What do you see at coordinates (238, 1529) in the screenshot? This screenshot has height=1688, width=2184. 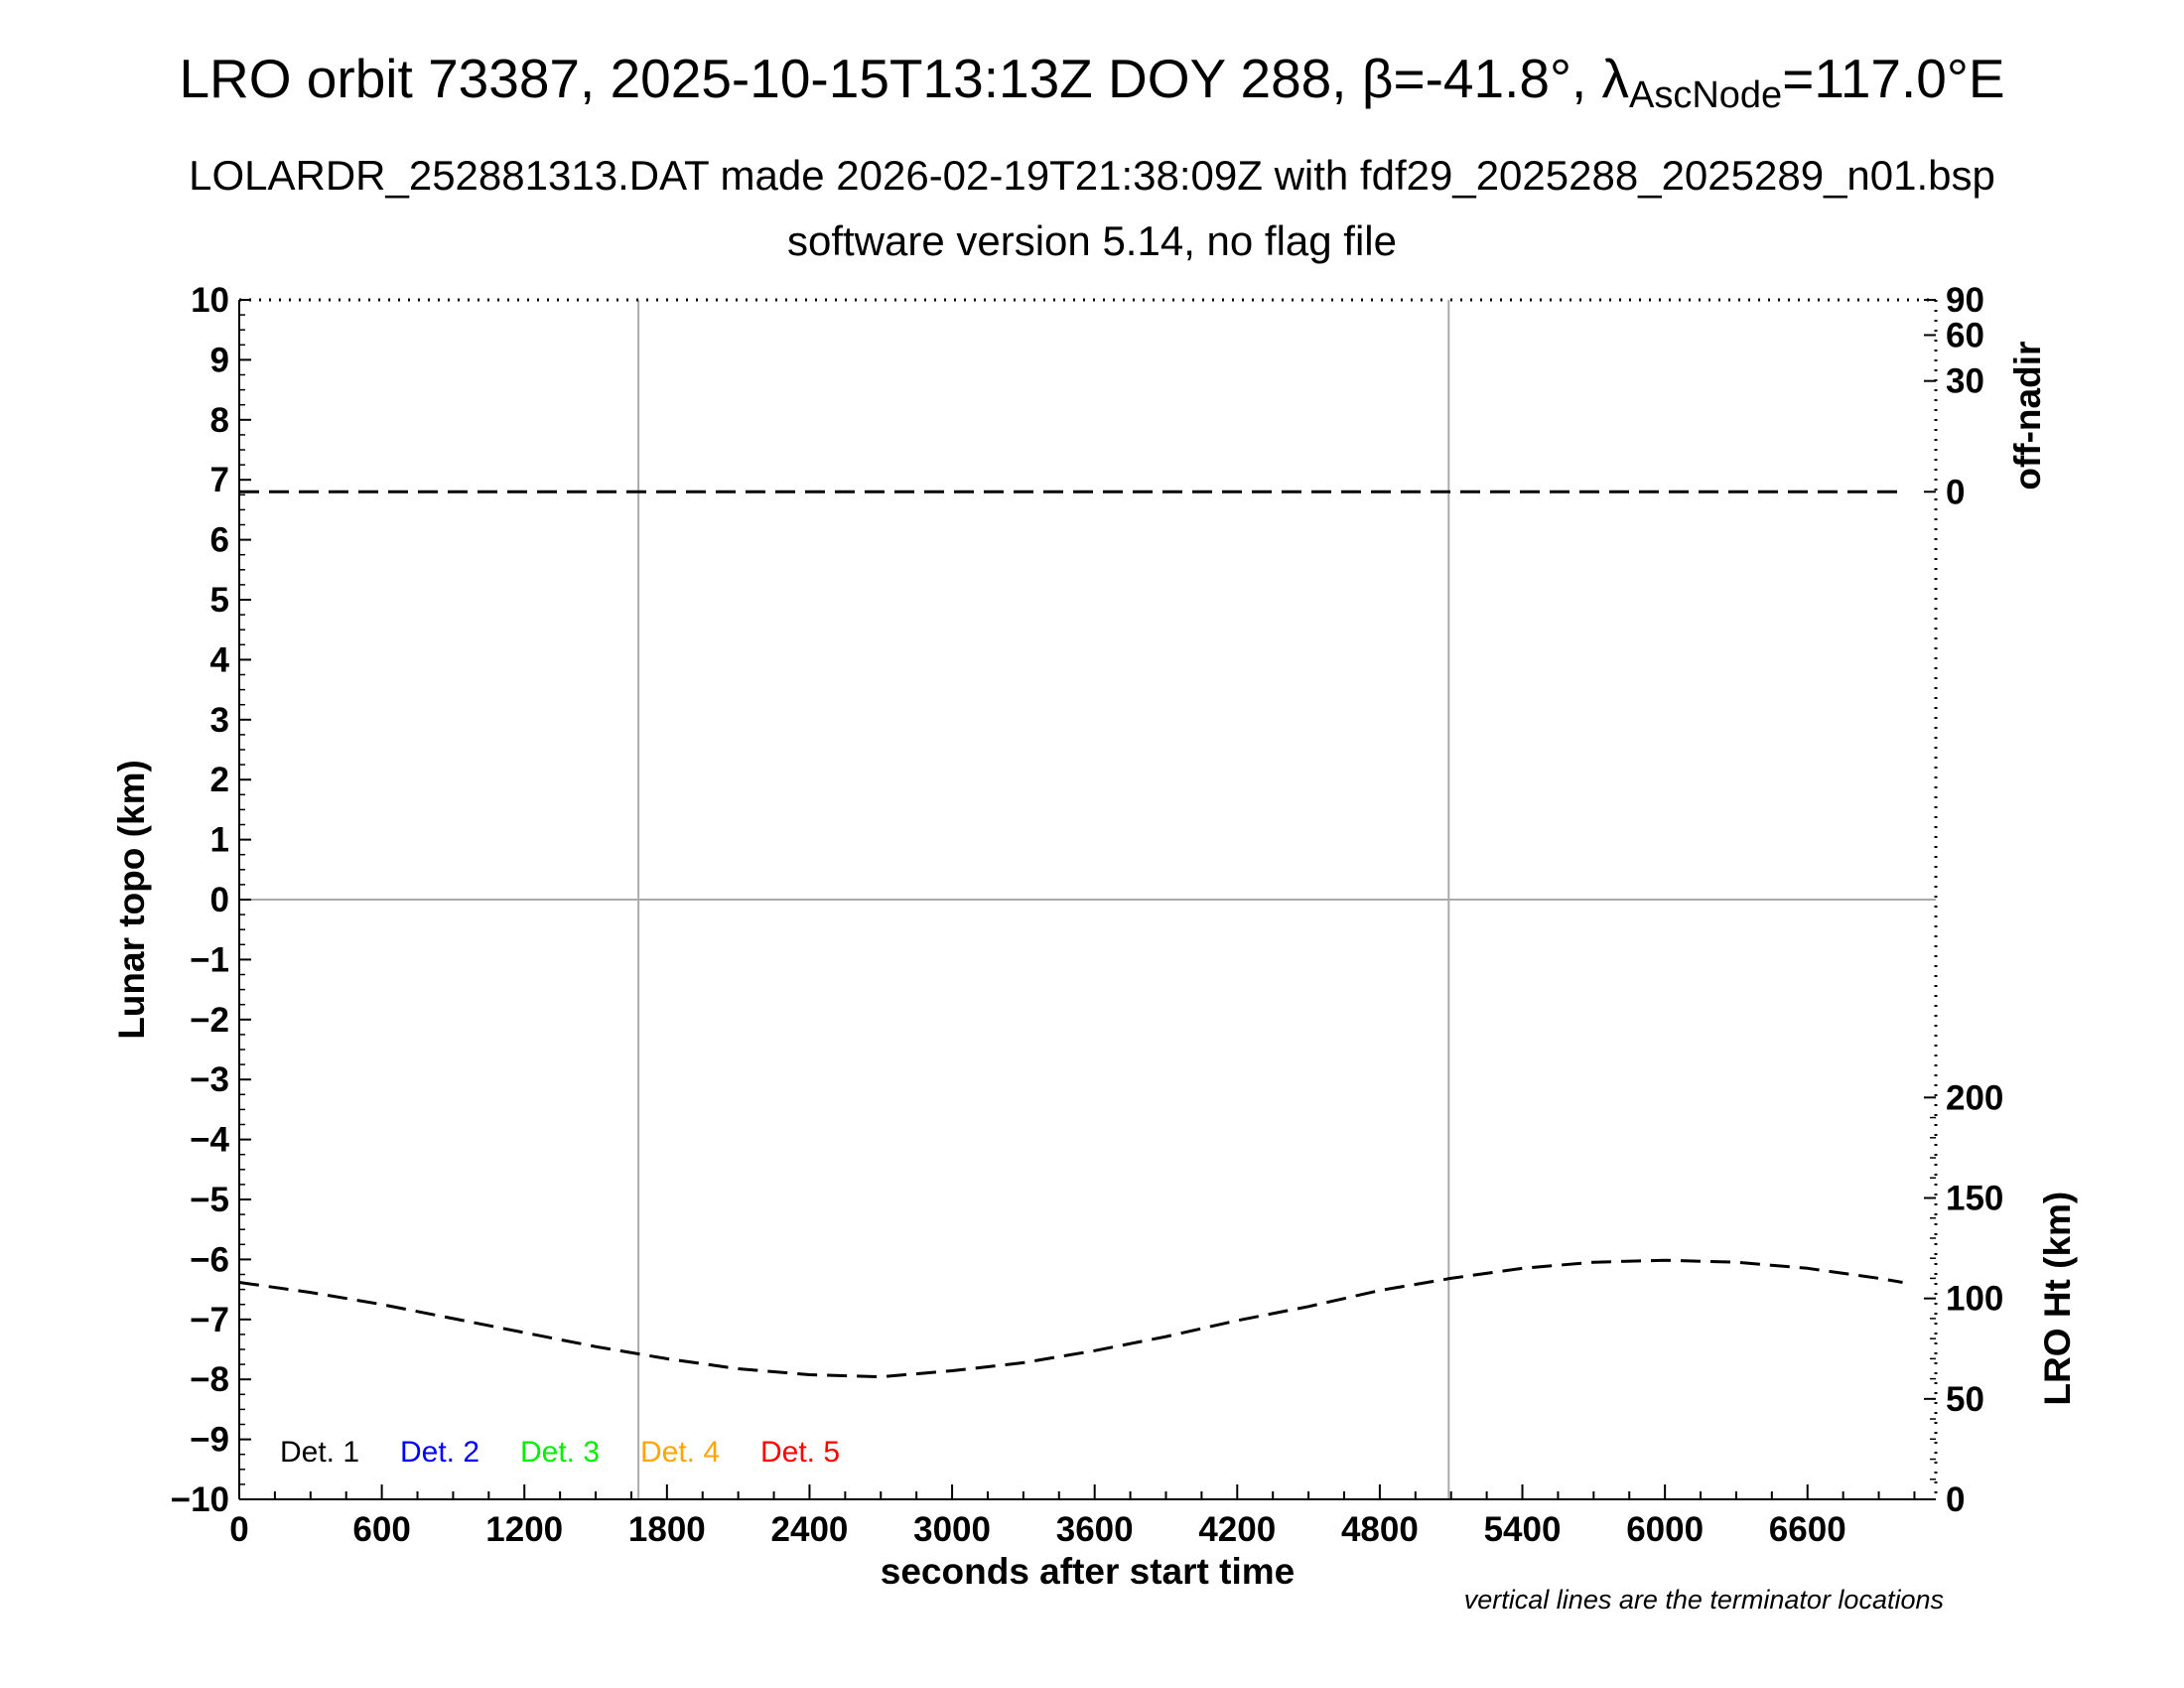 I see `x-tick-label: 0` at bounding box center [238, 1529].